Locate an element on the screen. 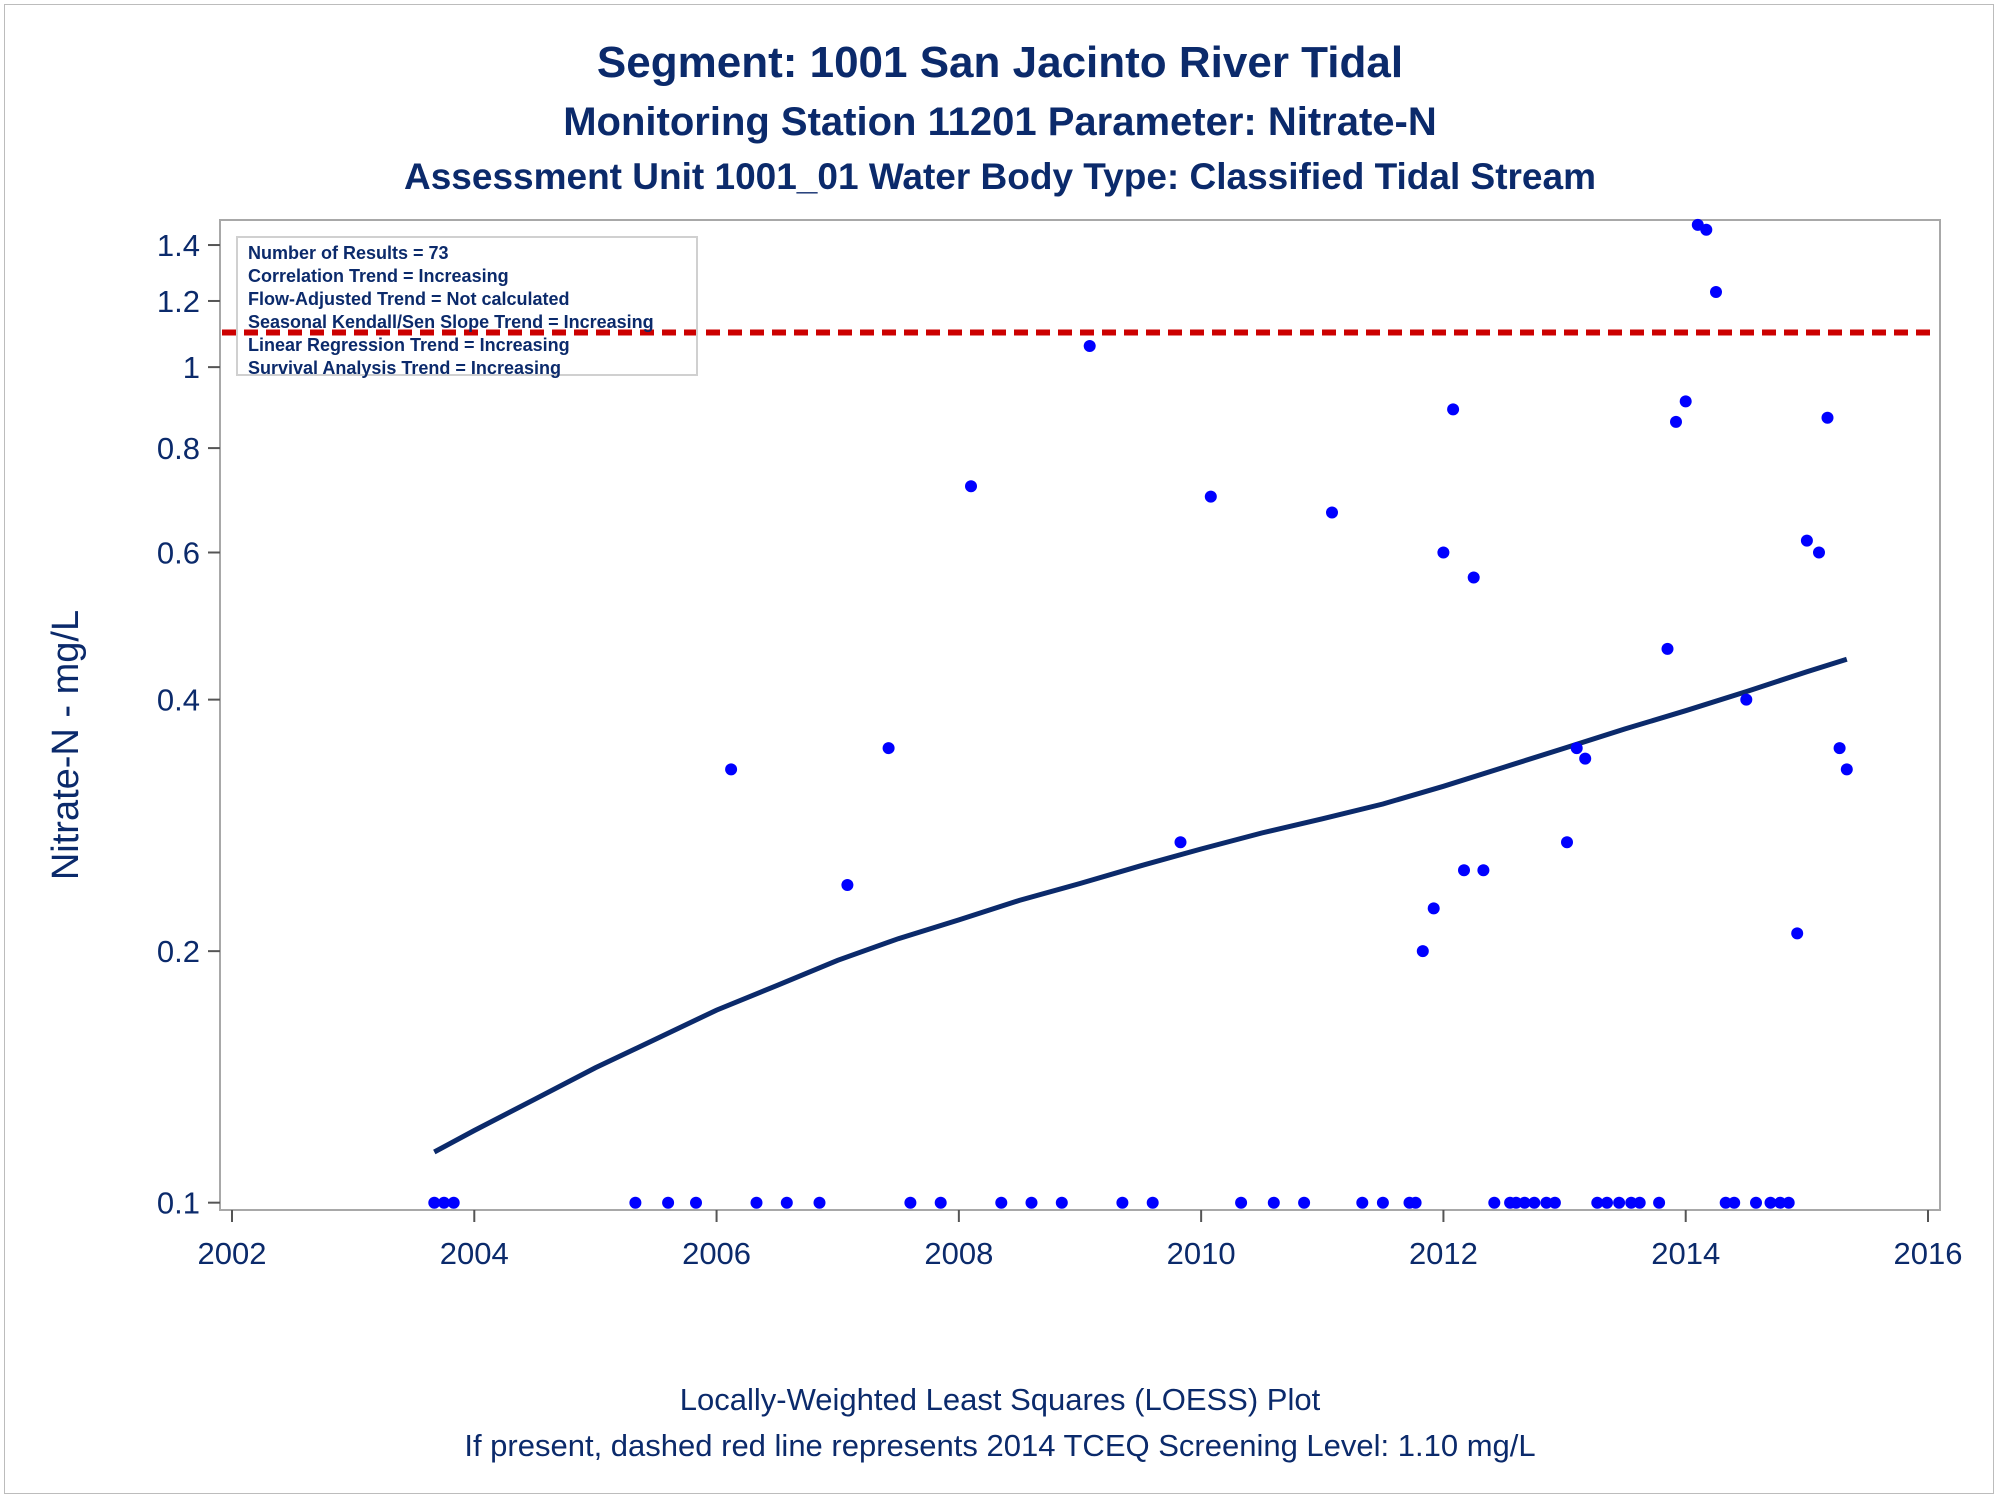 This screenshot has height=1500, width=2000. x-axis: 2002 2004 2006 2008 2010 2012 2014 2016 is located at coordinates (1080, 1240).